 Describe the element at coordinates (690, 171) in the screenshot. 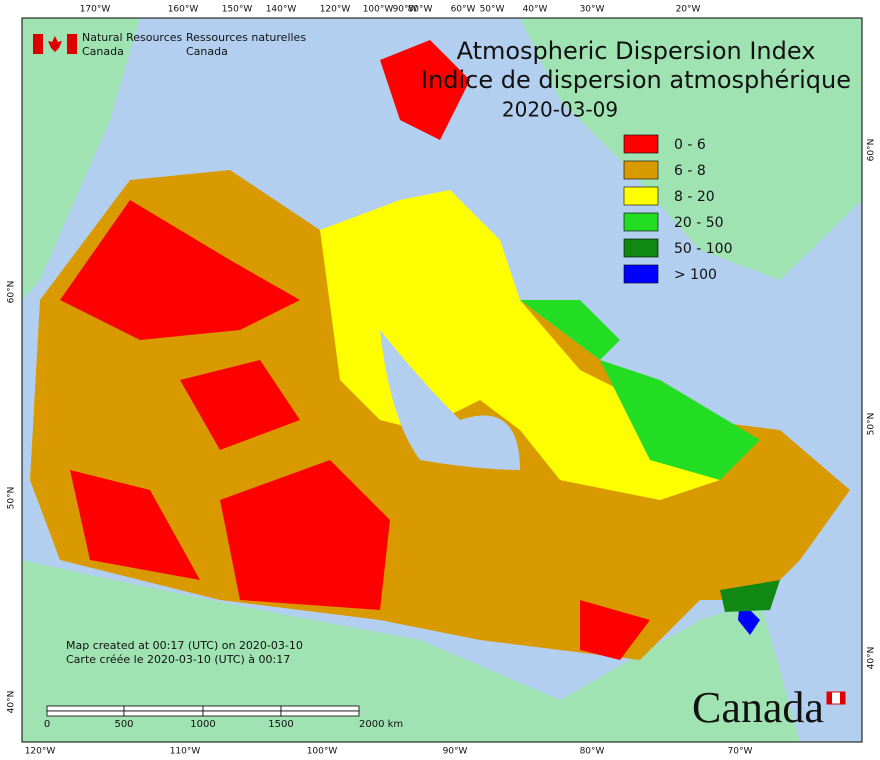

I see `legend-label: 6 - 8` at that location.